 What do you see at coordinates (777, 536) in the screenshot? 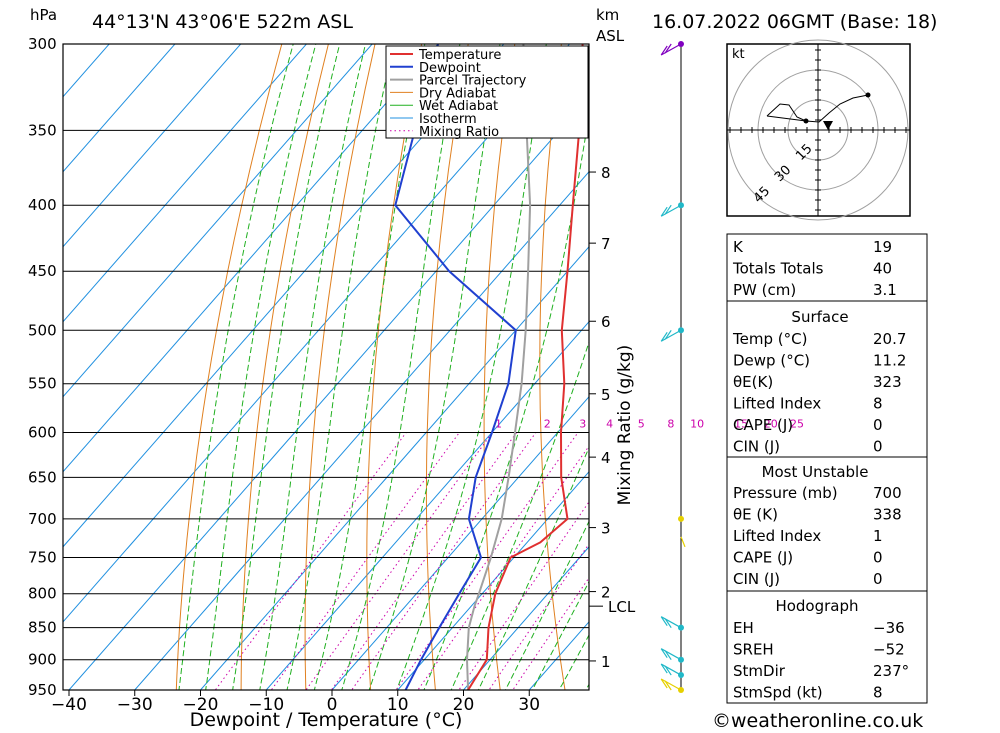
I see `index-label: Lifted Index` at bounding box center [777, 536].